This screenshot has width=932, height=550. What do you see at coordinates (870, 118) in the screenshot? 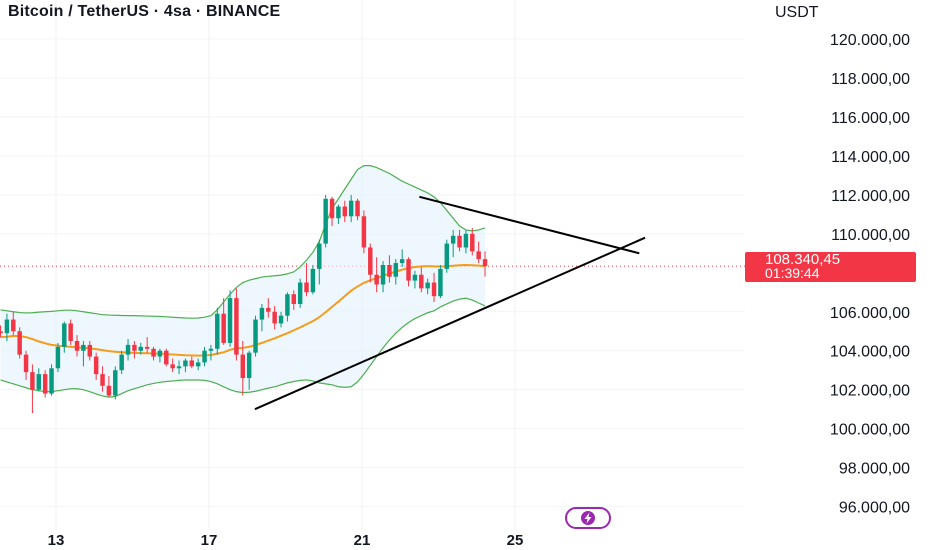
I see `price-tick-label: 116.000,00` at bounding box center [870, 118].